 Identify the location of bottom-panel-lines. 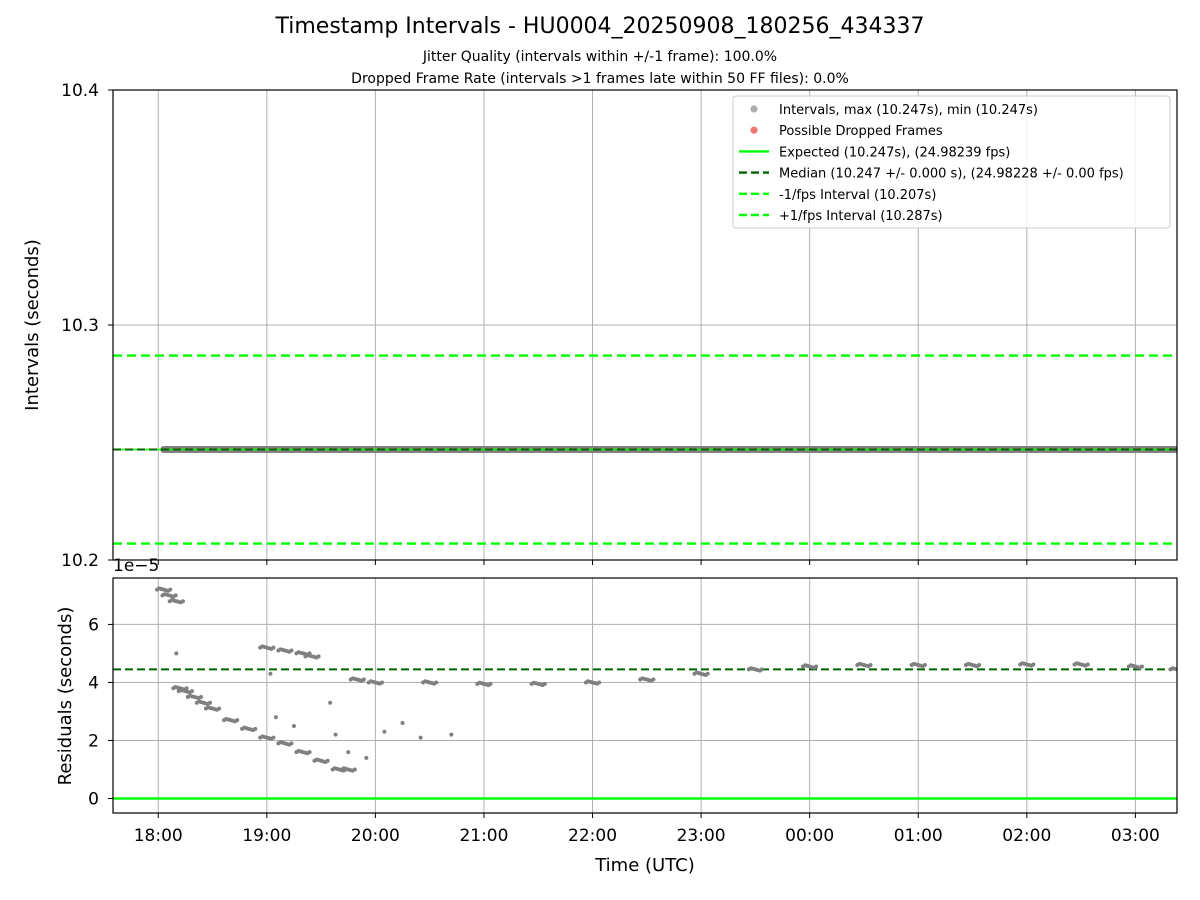
(645, 734).